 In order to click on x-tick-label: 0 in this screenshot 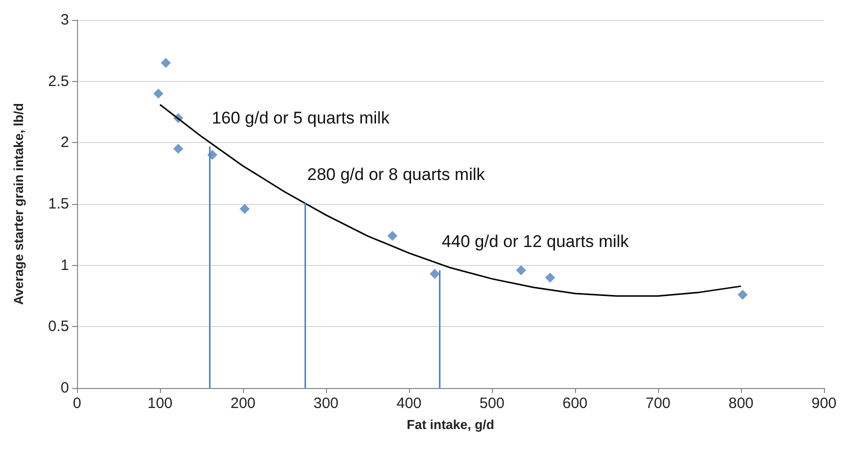, I will do `click(77, 403)`.